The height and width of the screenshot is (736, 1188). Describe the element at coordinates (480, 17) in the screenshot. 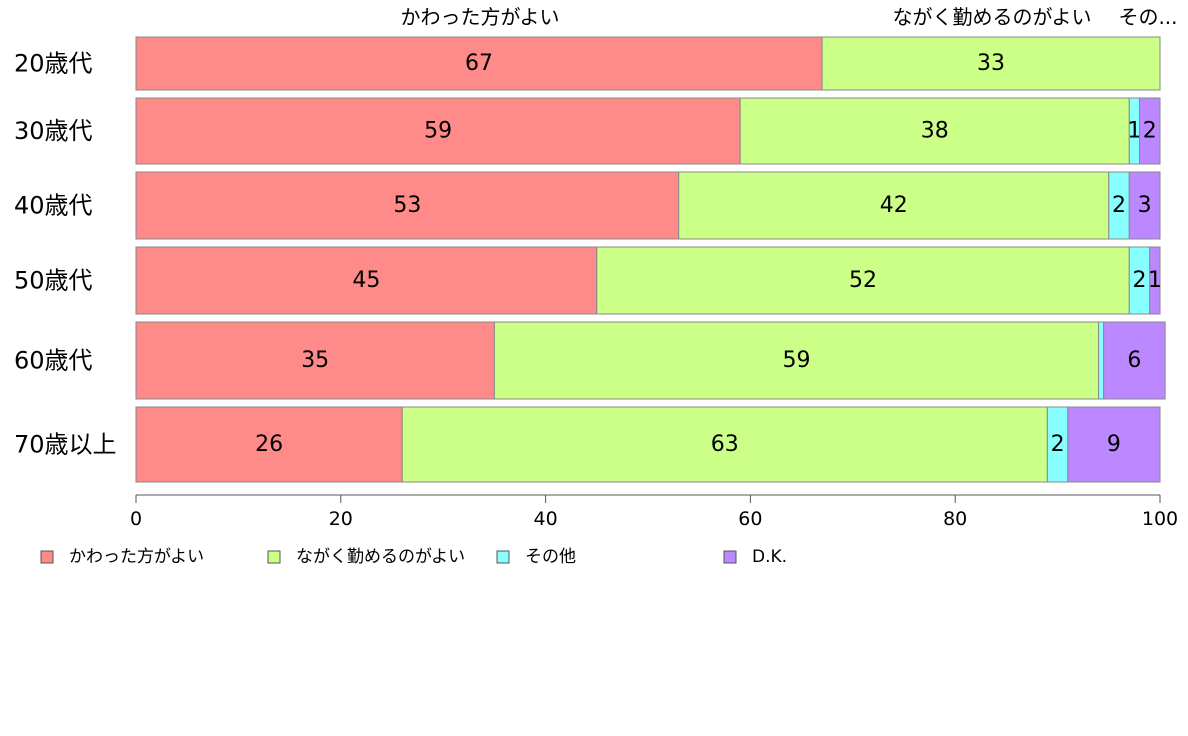

I see `top-series-label: かわった方がよい` at that location.